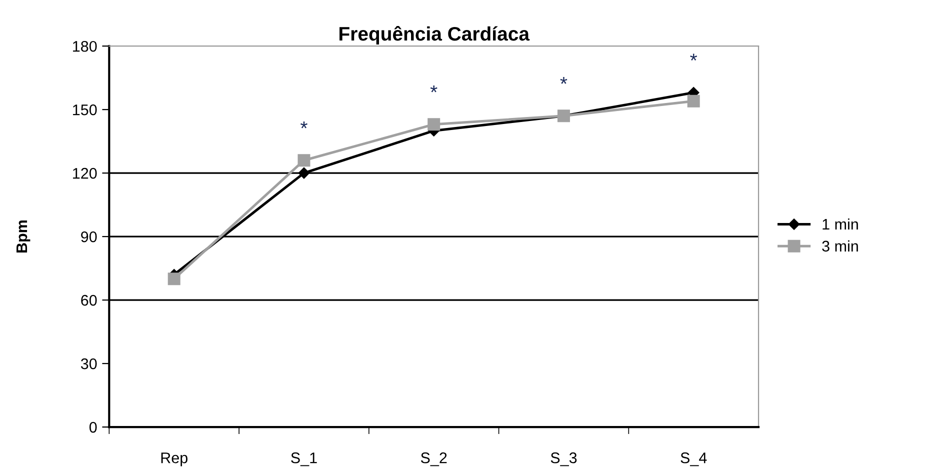  Describe the element at coordinates (85, 110) in the screenshot. I see `y-tick-label: 150` at that location.